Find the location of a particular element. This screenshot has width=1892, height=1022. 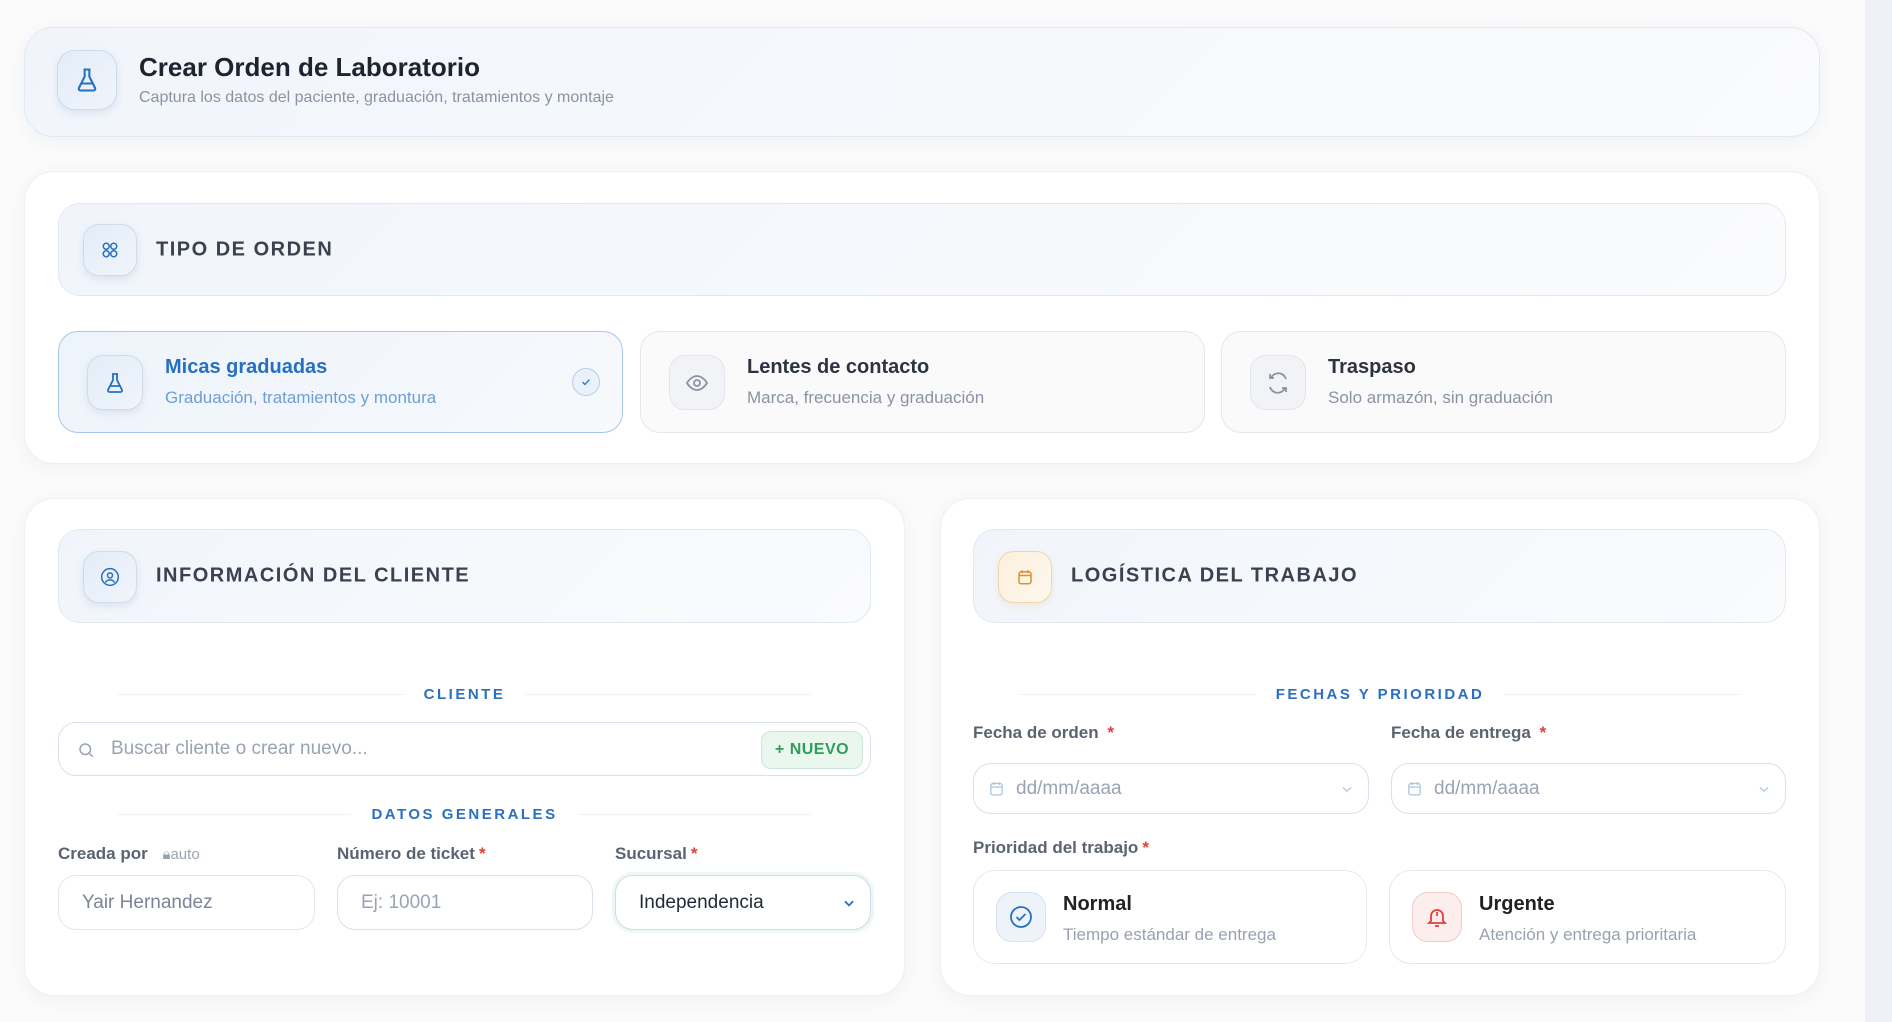

ticket-input: Ej: 10001 is located at coordinates (465, 902).